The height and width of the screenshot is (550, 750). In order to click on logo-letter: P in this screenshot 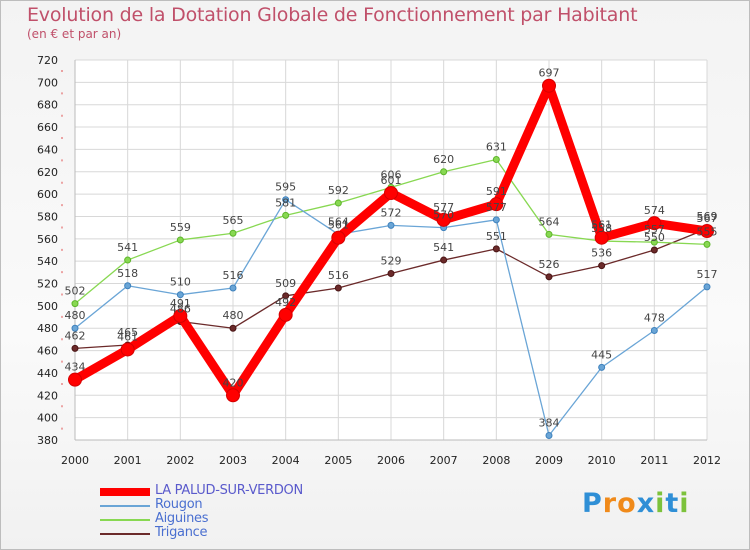, I will do `click(592, 503)`.